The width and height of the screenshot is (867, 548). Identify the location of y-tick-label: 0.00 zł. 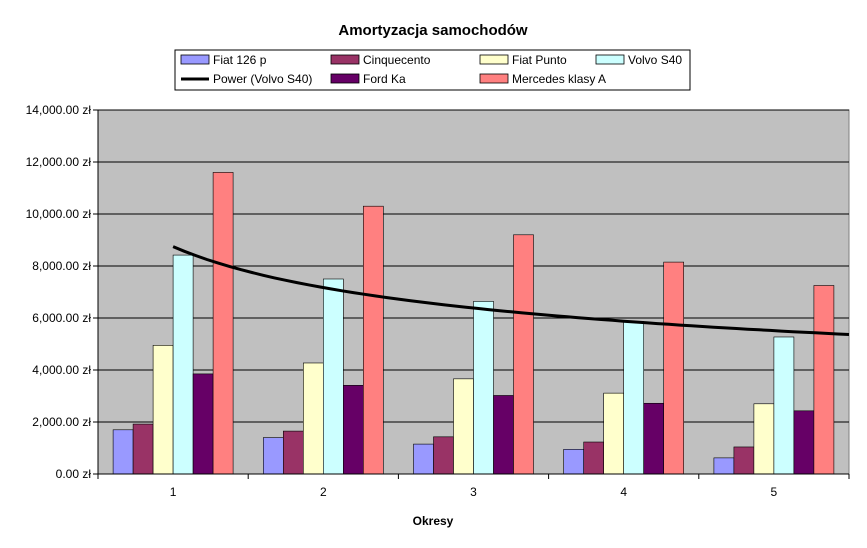
(74, 474).